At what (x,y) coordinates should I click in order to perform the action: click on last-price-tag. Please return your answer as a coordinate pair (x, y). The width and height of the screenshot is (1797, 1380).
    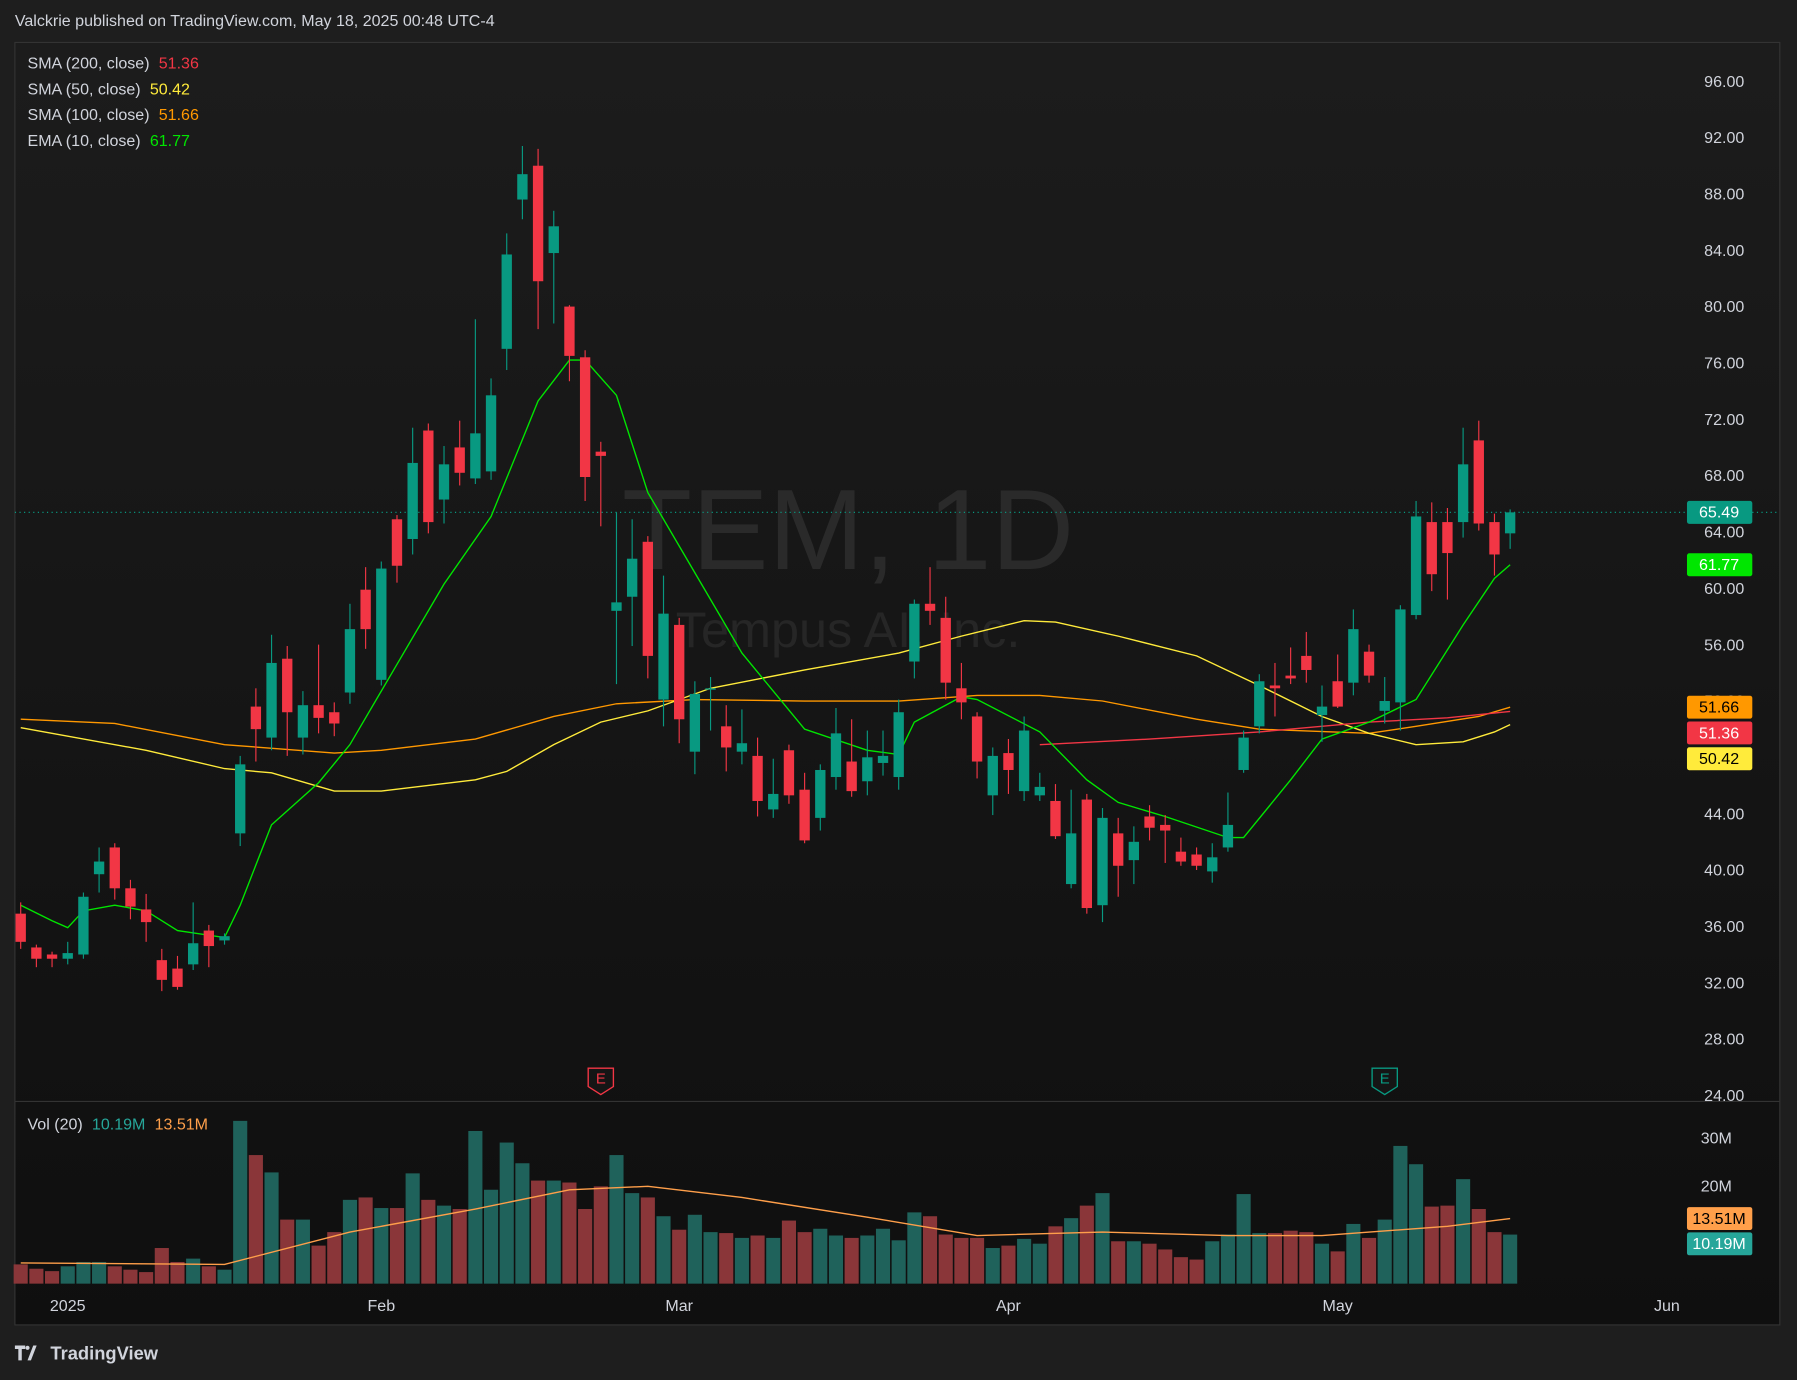
    Looking at the image, I should click on (1719, 512).